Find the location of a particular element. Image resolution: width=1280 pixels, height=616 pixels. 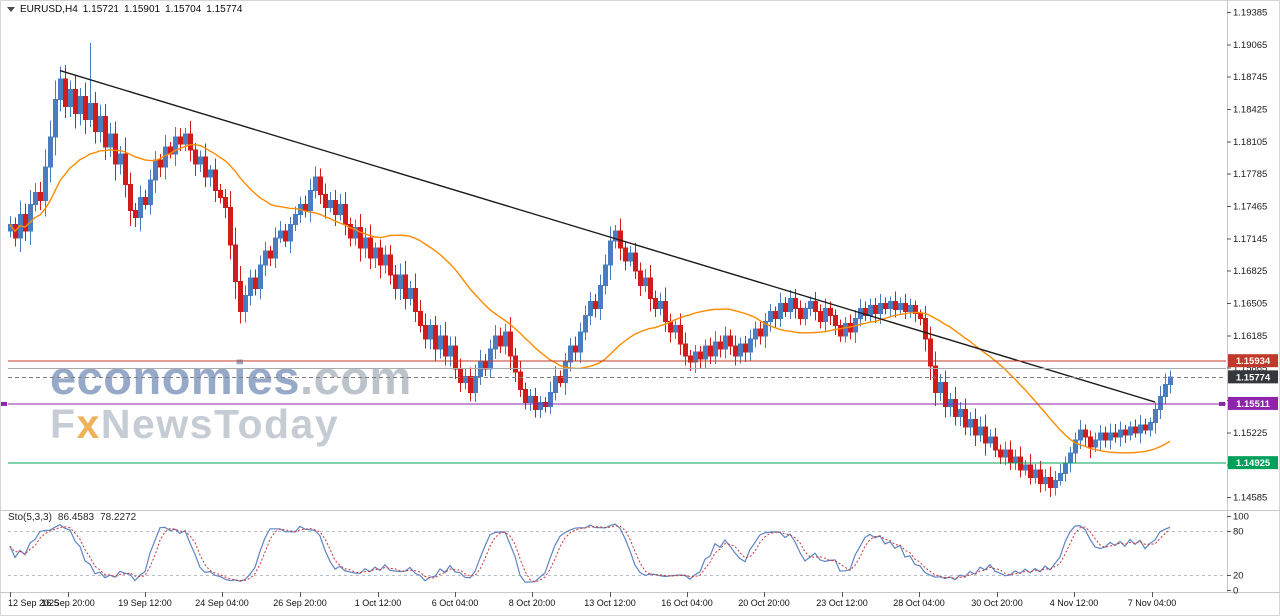

svg-text: 24 Sep 04:00 is located at coordinates (222, 603).